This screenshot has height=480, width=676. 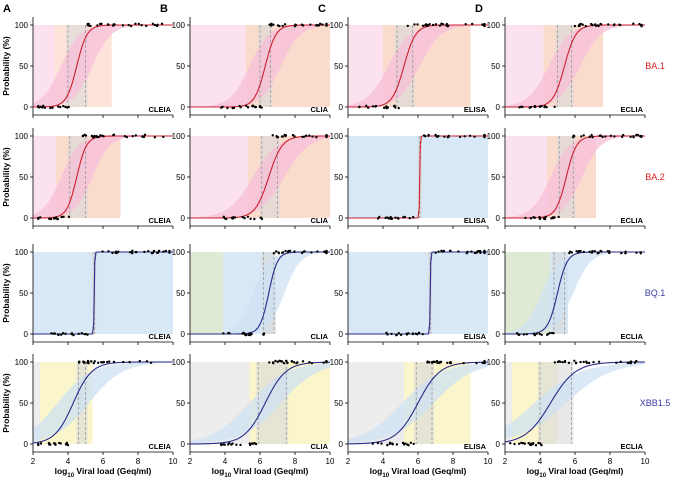 What do you see at coordinates (411, 410) in the screenshot?
I see `panel-r3-c2: 0 50 100 2 4 6 8 10 ELISA` at bounding box center [411, 410].